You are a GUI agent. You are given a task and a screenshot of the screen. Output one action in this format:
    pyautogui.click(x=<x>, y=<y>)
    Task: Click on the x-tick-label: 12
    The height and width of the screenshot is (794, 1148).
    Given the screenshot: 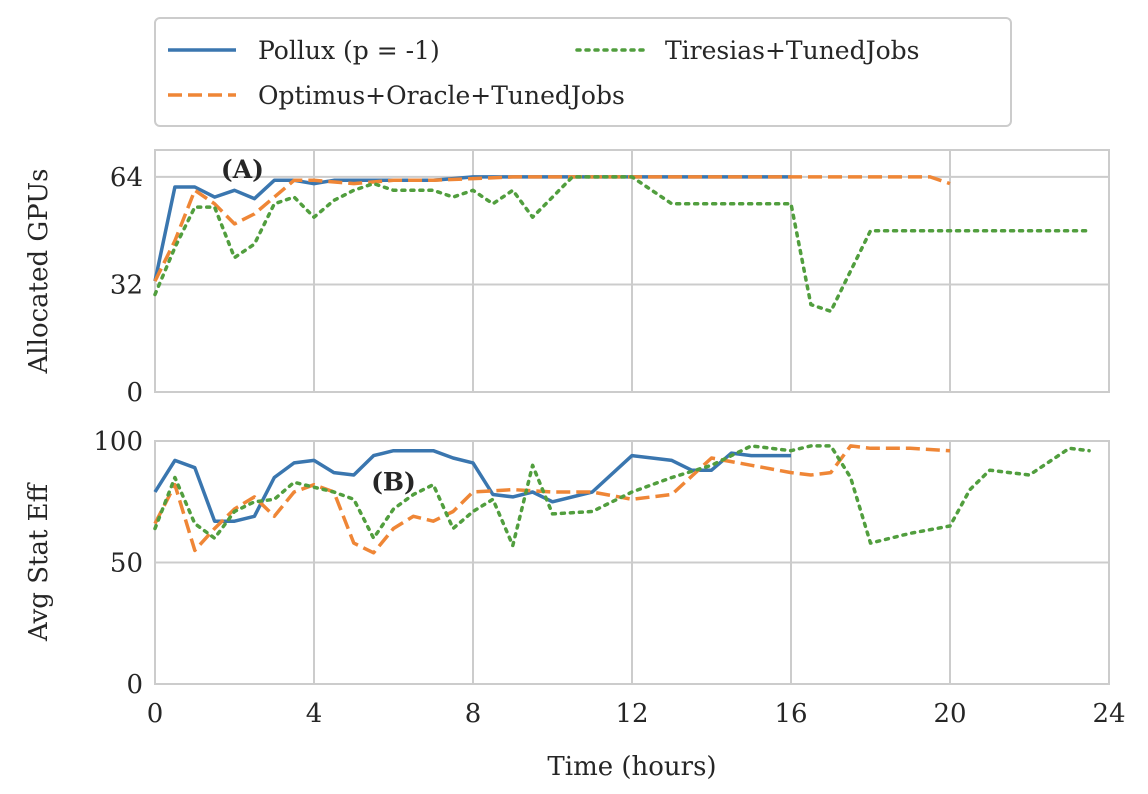 What is the action you would take?
    pyautogui.click(x=631, y=714)
    